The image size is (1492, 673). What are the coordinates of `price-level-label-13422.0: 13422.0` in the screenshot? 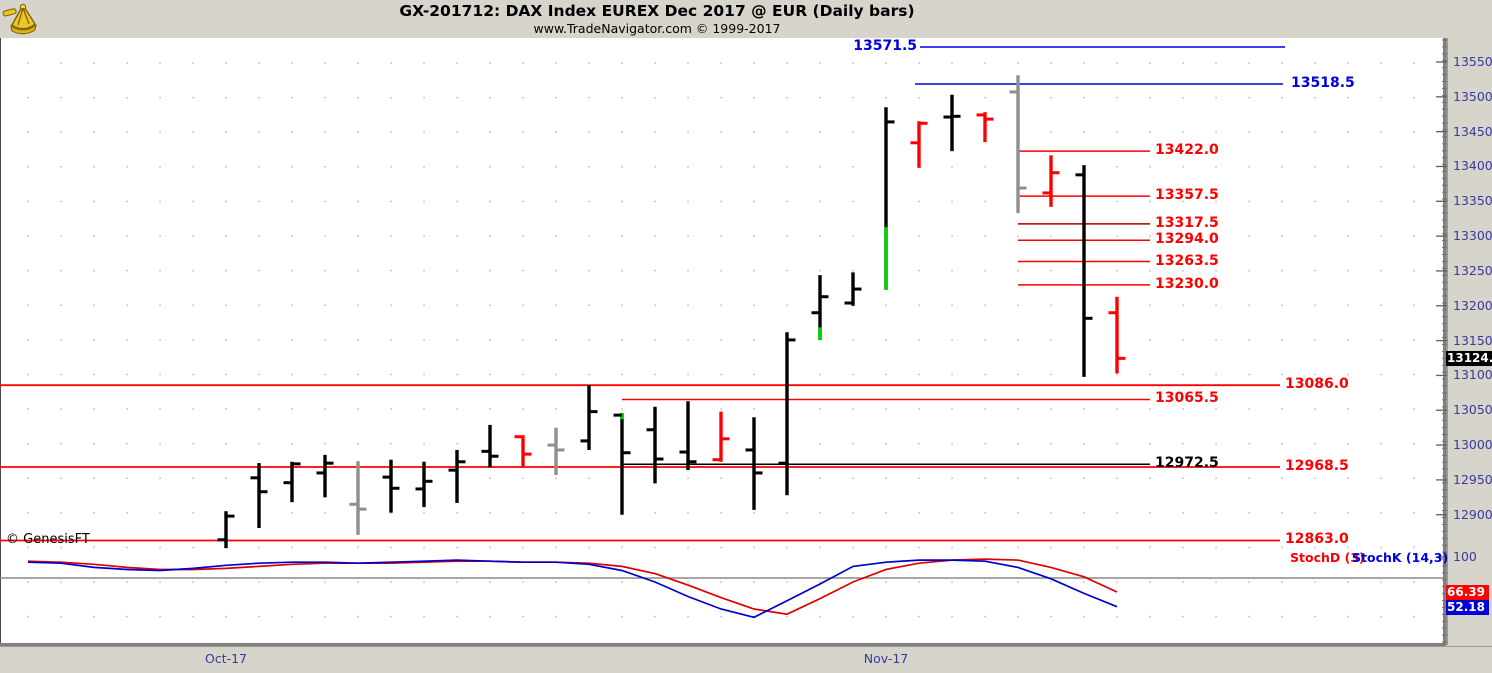 It's located at (1187, 150).